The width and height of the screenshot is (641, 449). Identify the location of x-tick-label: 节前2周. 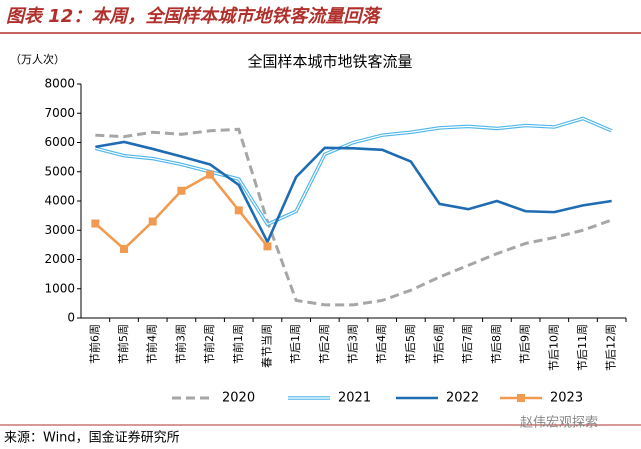
(209, 344).